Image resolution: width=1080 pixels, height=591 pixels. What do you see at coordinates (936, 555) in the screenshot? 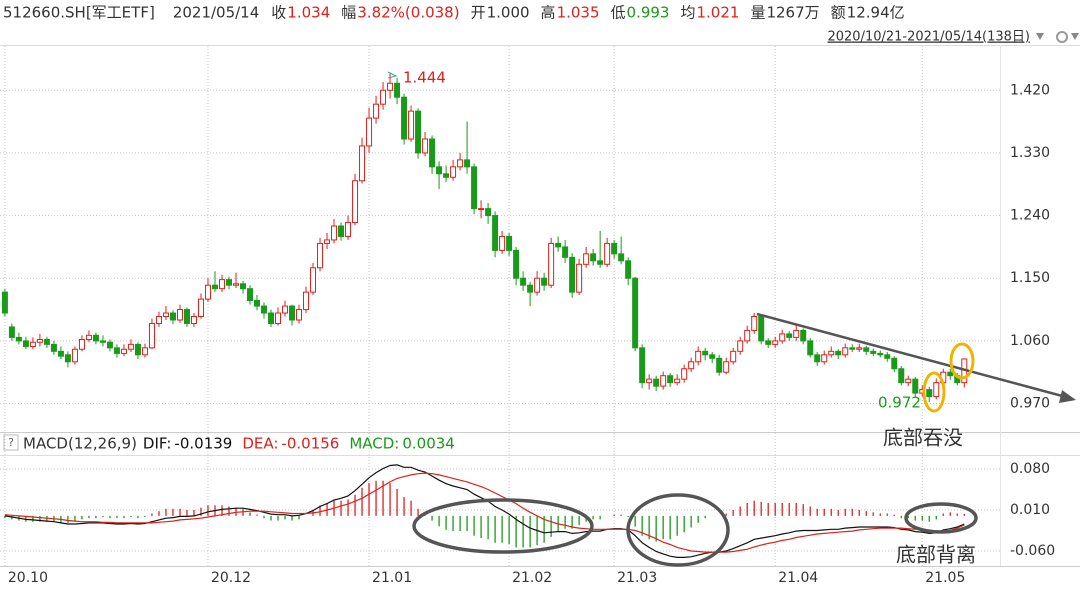
I see `annotation: 底部背离` at bounding box center [936, 555].